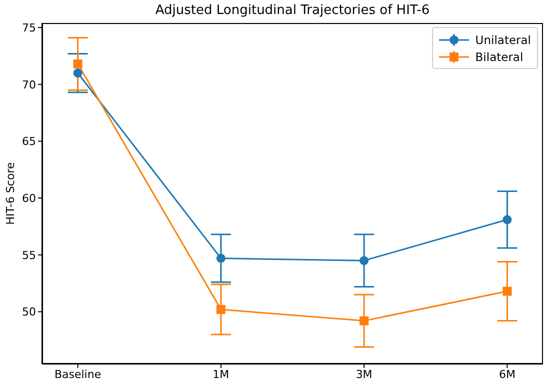  What do you see at coordinates (29, 141) in the screenshot?
I see `y-tick-label: 65` at bounding box center [29, 141].